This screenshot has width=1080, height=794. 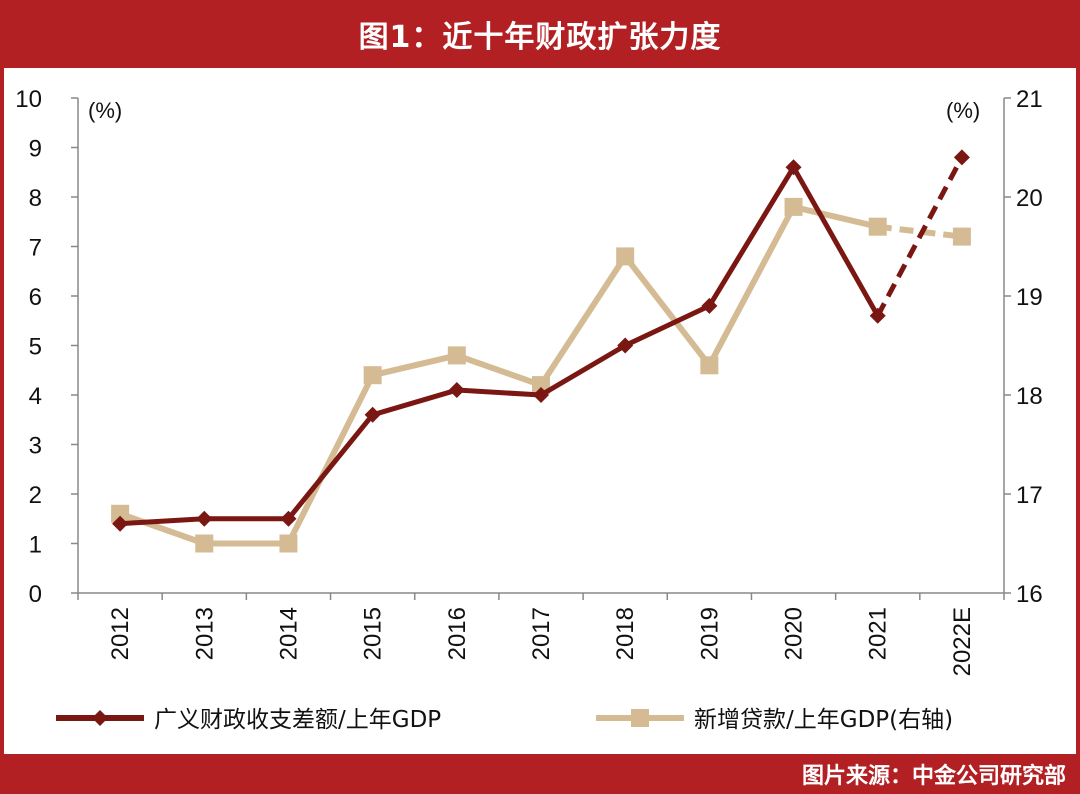 I want to click on left-tick-label: 7, so click(x=35, y=248).